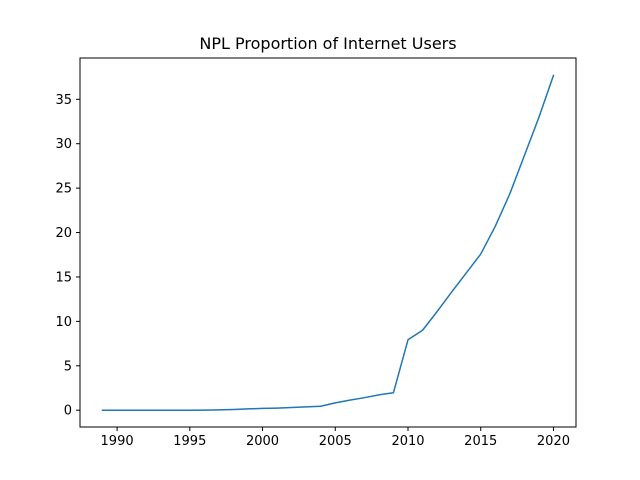 This screenshot has width=640, height=480. Describe the element at coordinates (327, 43) in the screenshot. I see `chart-title: NPL Proportion of Internet Users` at that location.